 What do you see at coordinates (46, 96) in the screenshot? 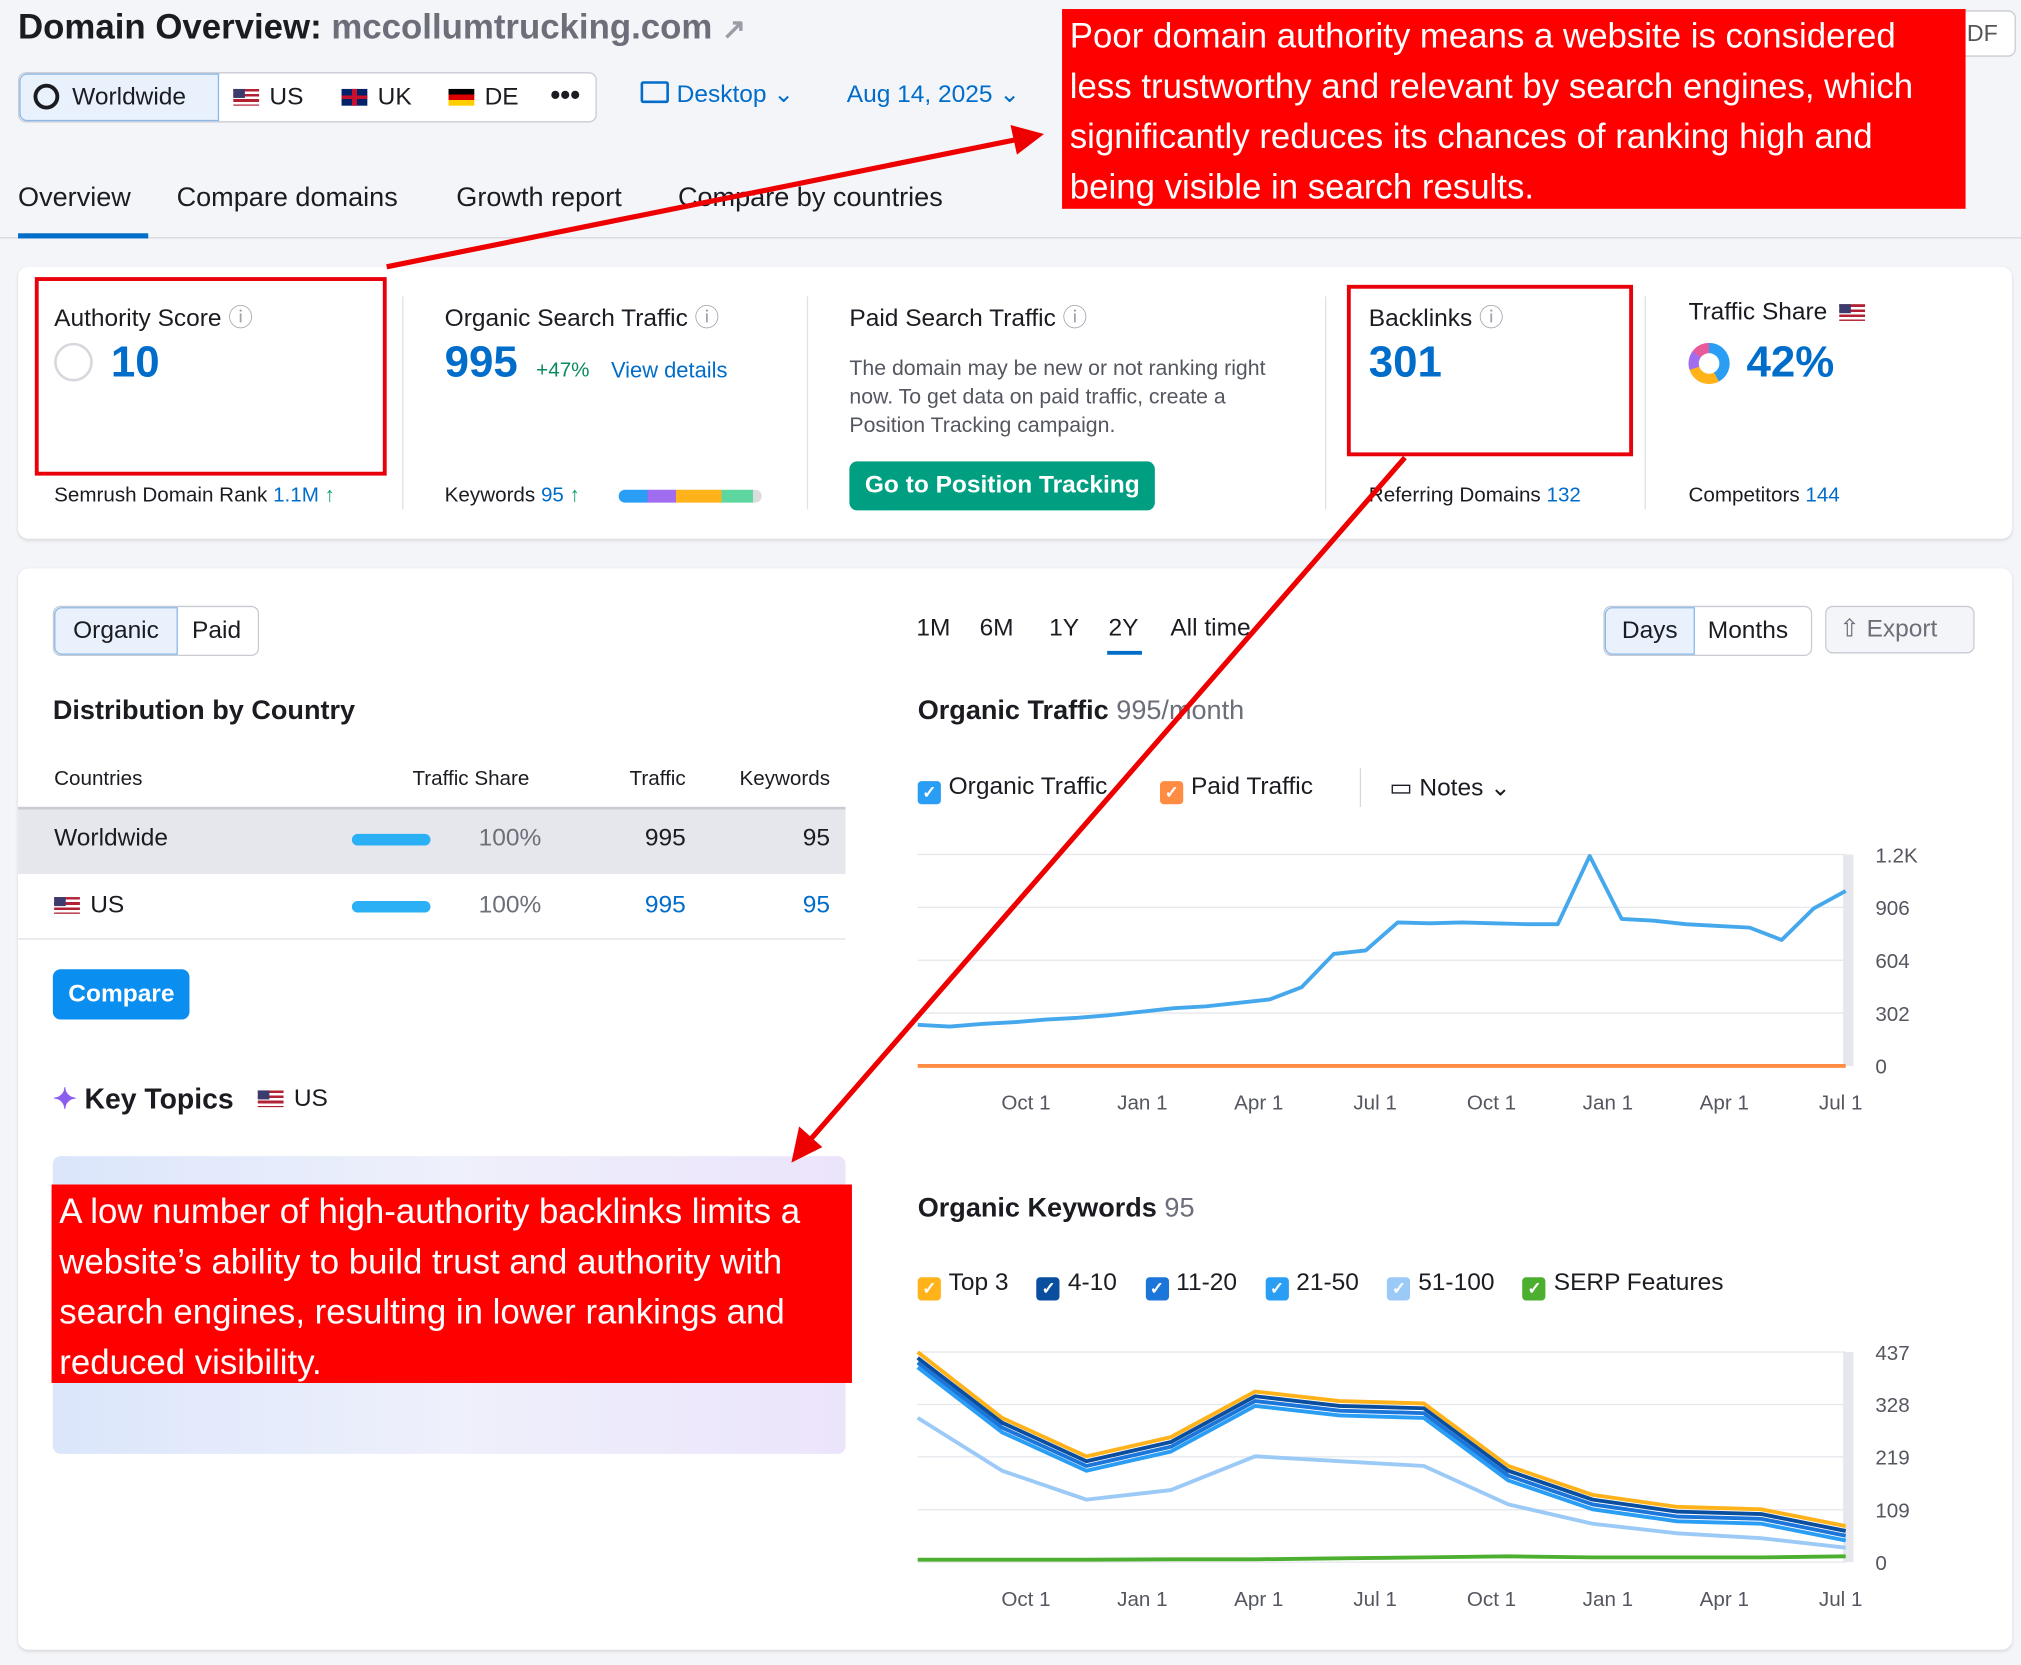
I see `globe-icon` at bounding box center [46, 96].